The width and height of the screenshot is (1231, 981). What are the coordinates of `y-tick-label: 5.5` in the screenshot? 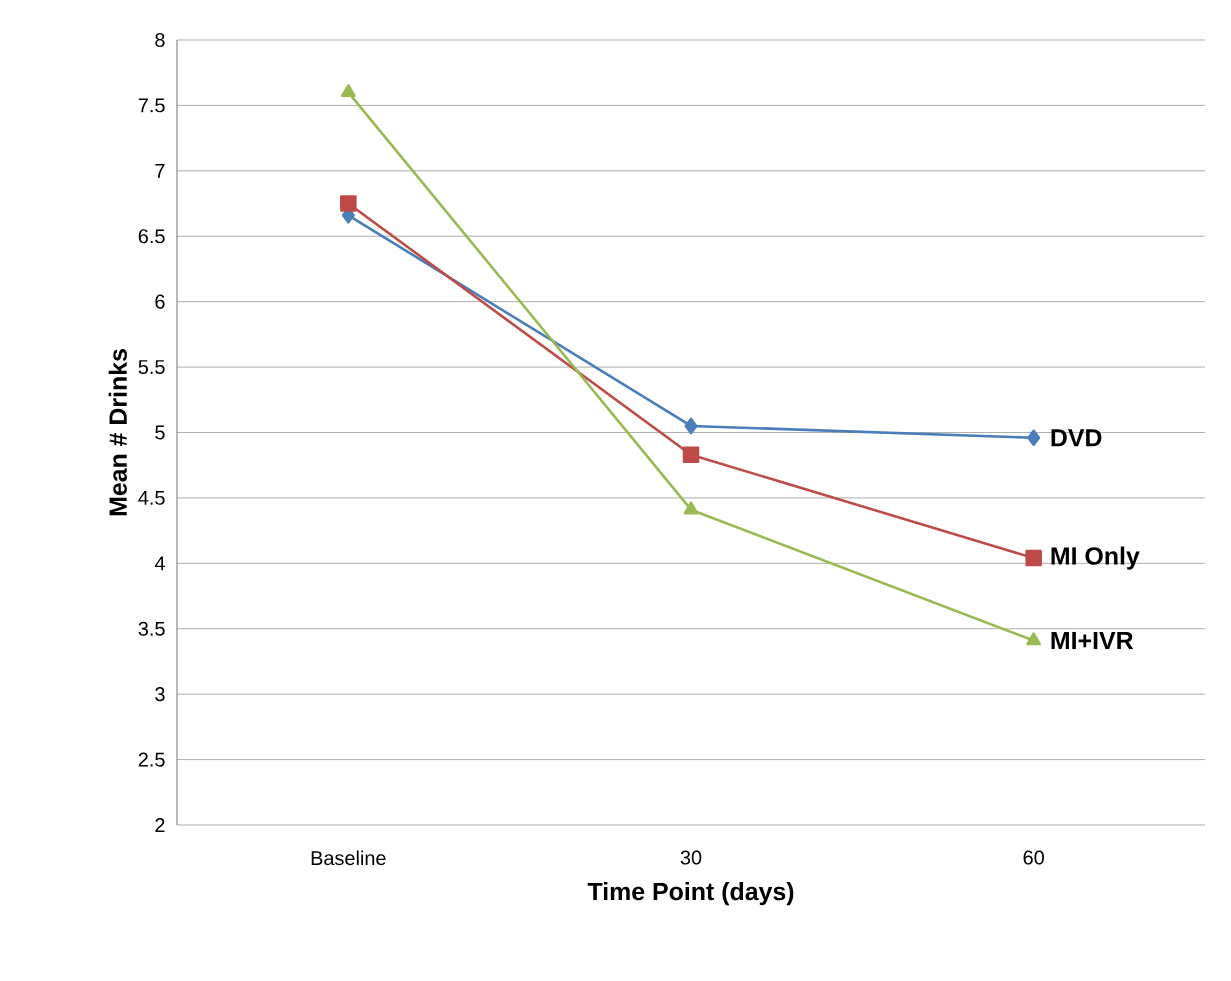 It's located at (151, 367).